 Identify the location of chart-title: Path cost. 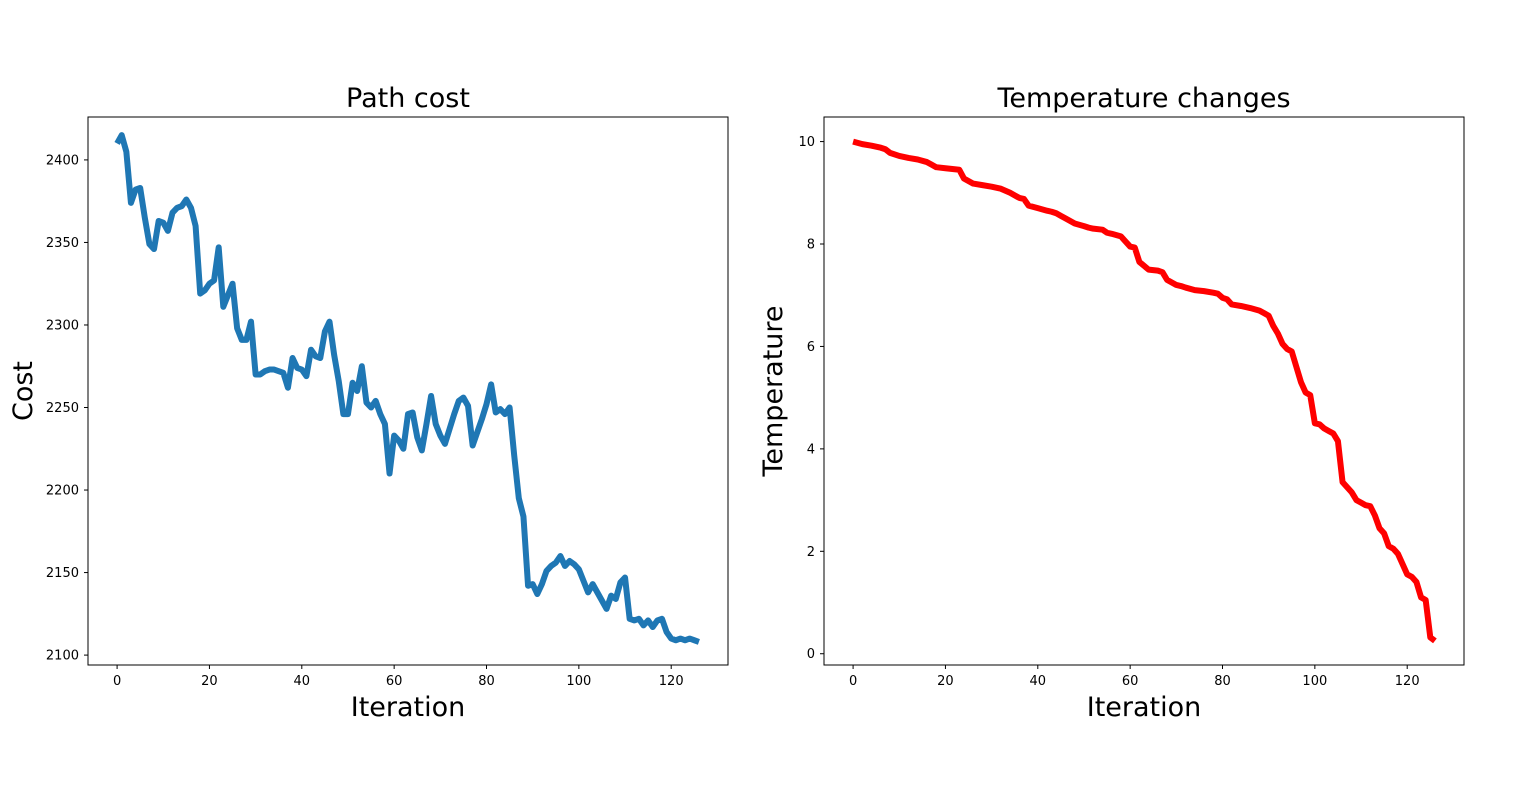
(408, 98).